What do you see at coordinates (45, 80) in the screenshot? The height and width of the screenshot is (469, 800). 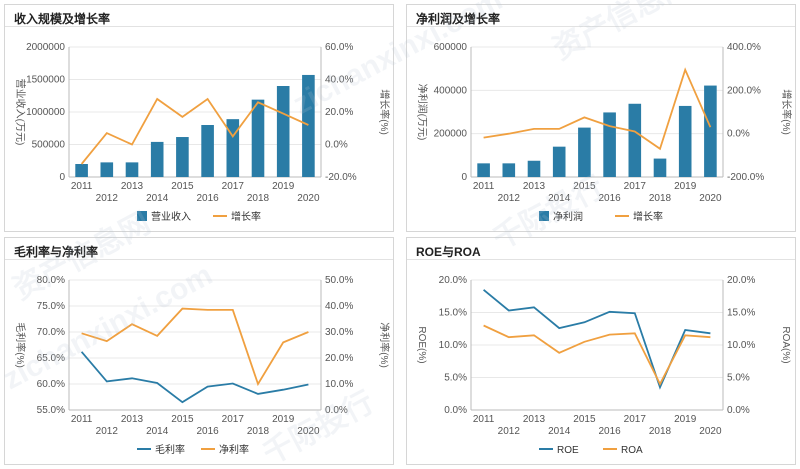 I see `y-tick-label: 1500000` at bounding box center [45, 80].